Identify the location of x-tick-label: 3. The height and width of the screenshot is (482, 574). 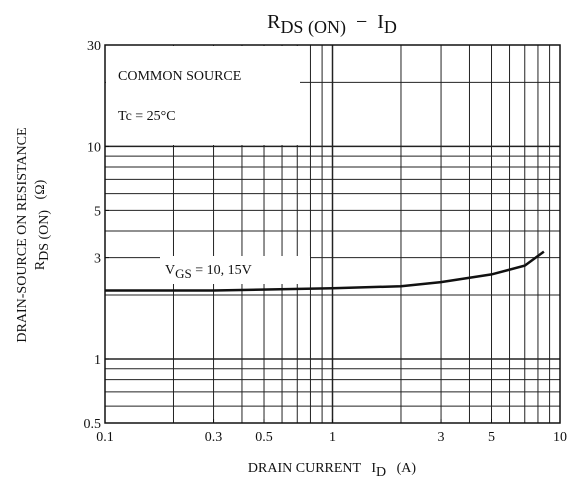
(441, 437).